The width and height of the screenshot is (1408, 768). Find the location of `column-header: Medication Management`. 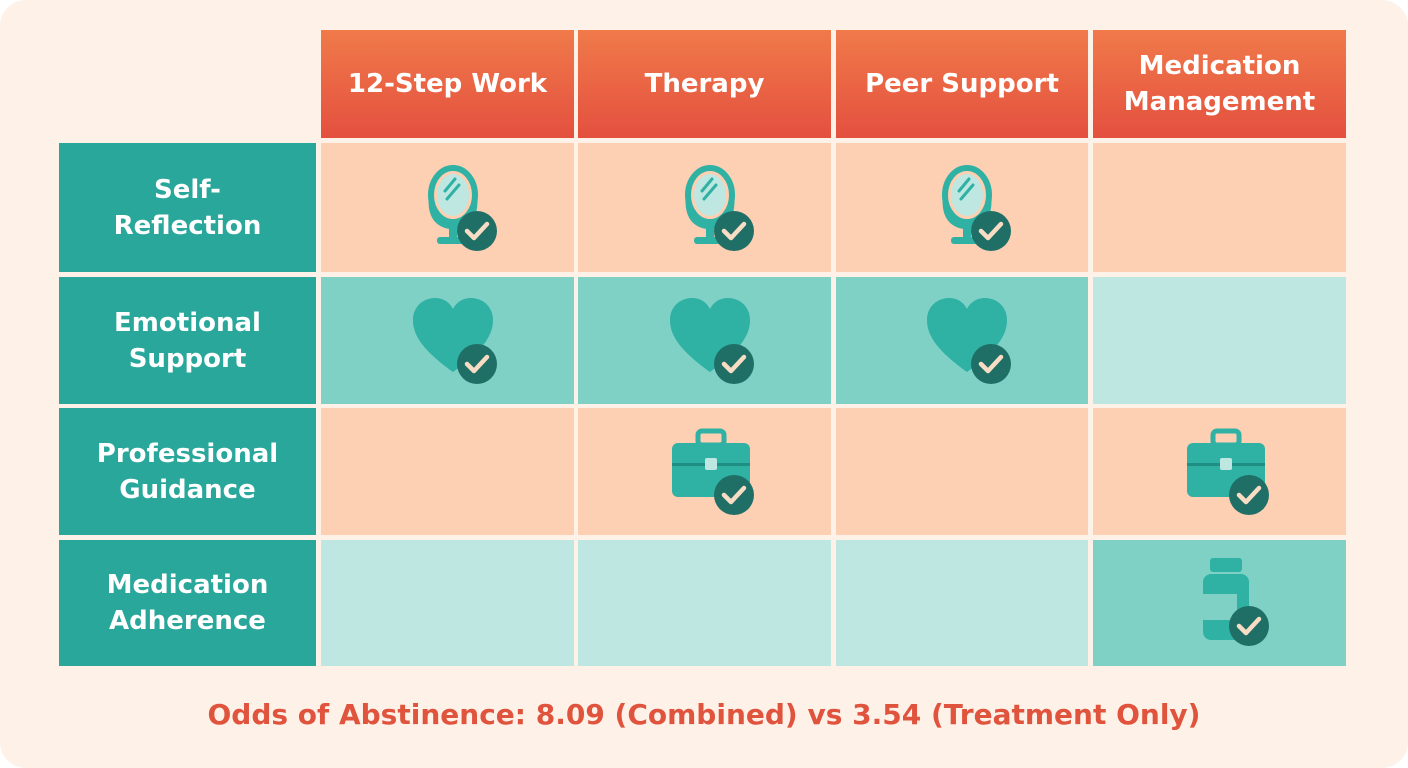

column-header: Medication Management is located at coordinates (1219, 84).